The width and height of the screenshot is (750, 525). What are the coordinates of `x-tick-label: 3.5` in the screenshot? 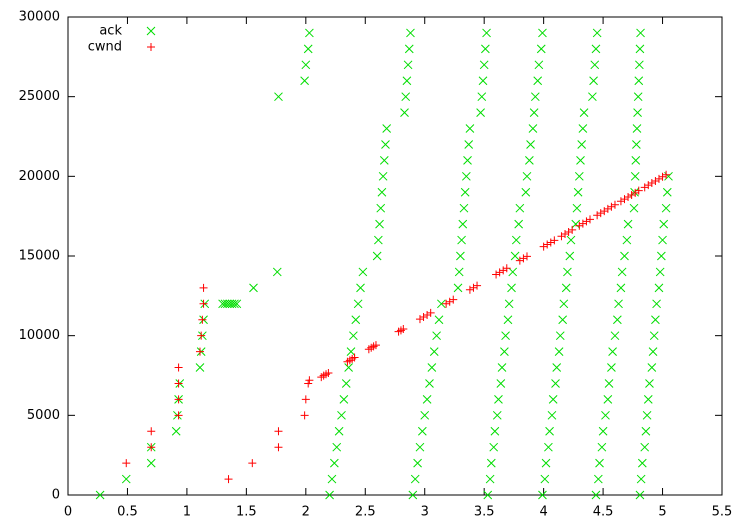 It's located at (484, 512).